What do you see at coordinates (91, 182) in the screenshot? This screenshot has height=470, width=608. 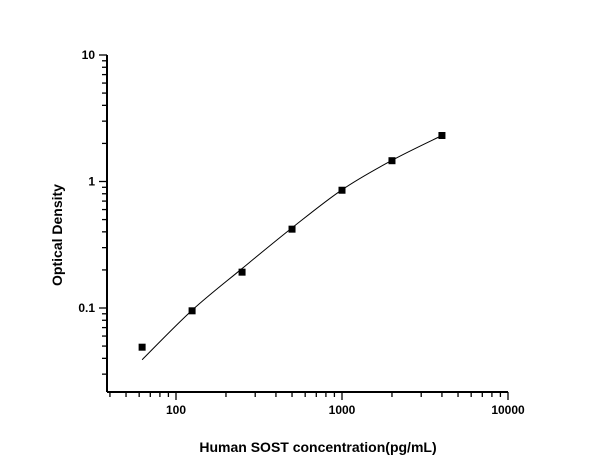 I see `y-tick-label: 1` at bounding box center [91, 182].